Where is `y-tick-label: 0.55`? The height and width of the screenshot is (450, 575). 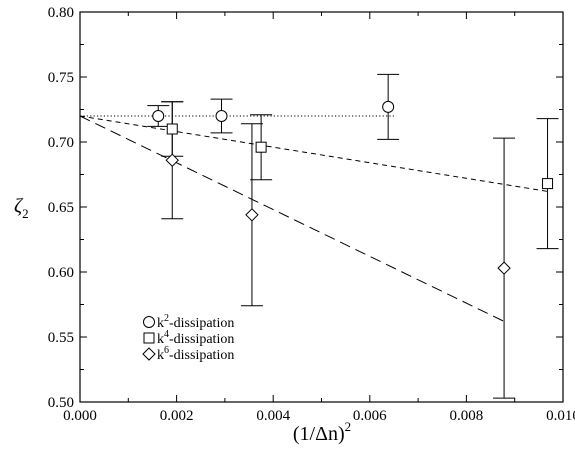
y-tick-label: 0.55 is located at coordinates (61, 338).